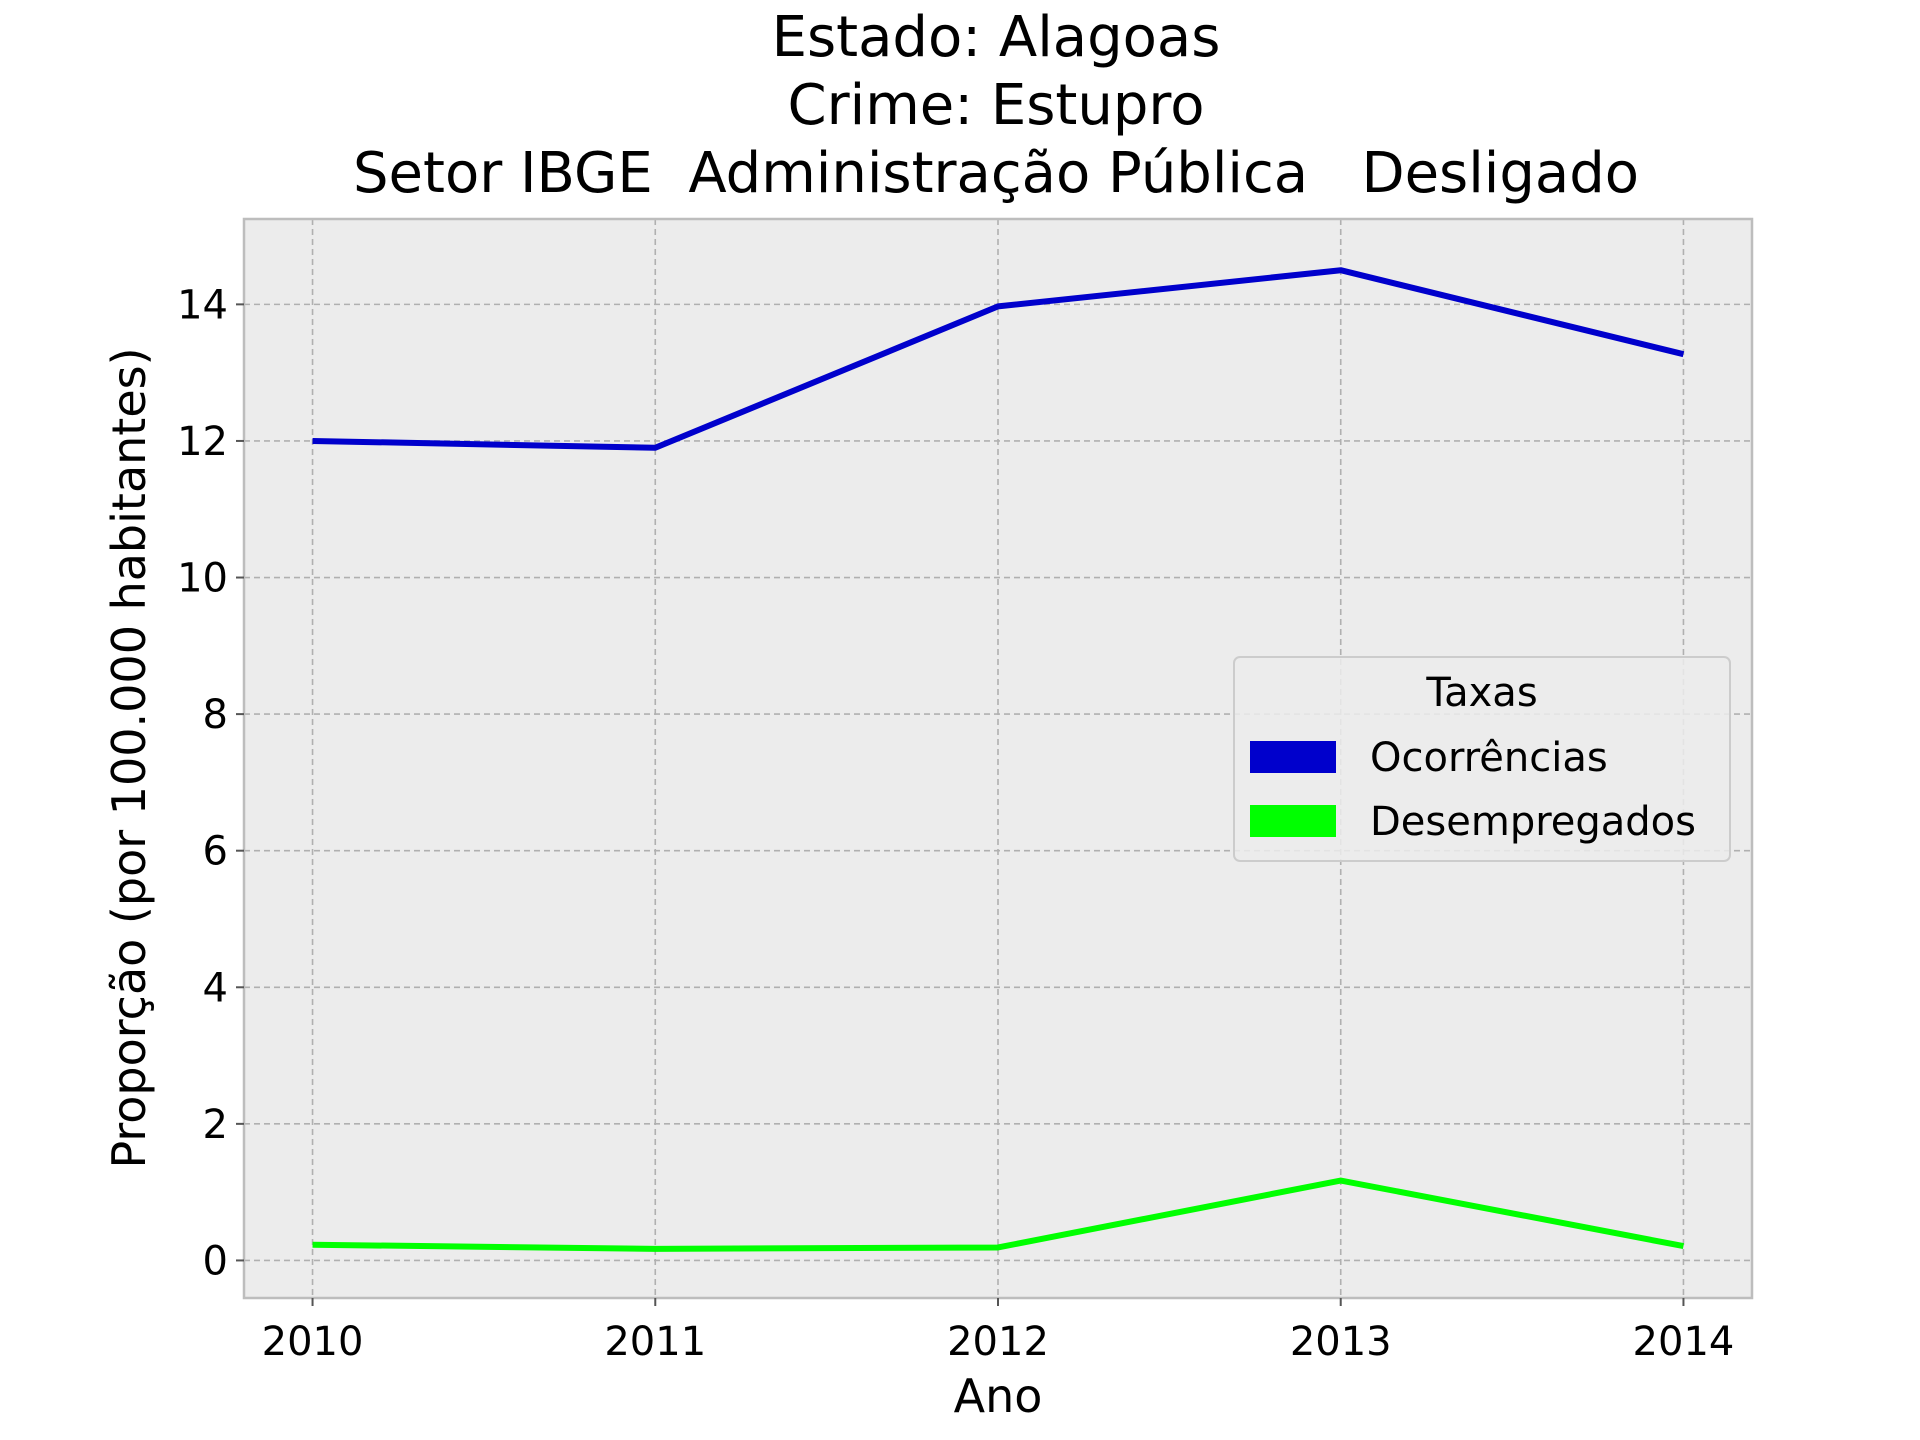 The width and height of the screenshot is (1920, 1440). I want to click on y-tick-label: 0, so click(215, 1261).